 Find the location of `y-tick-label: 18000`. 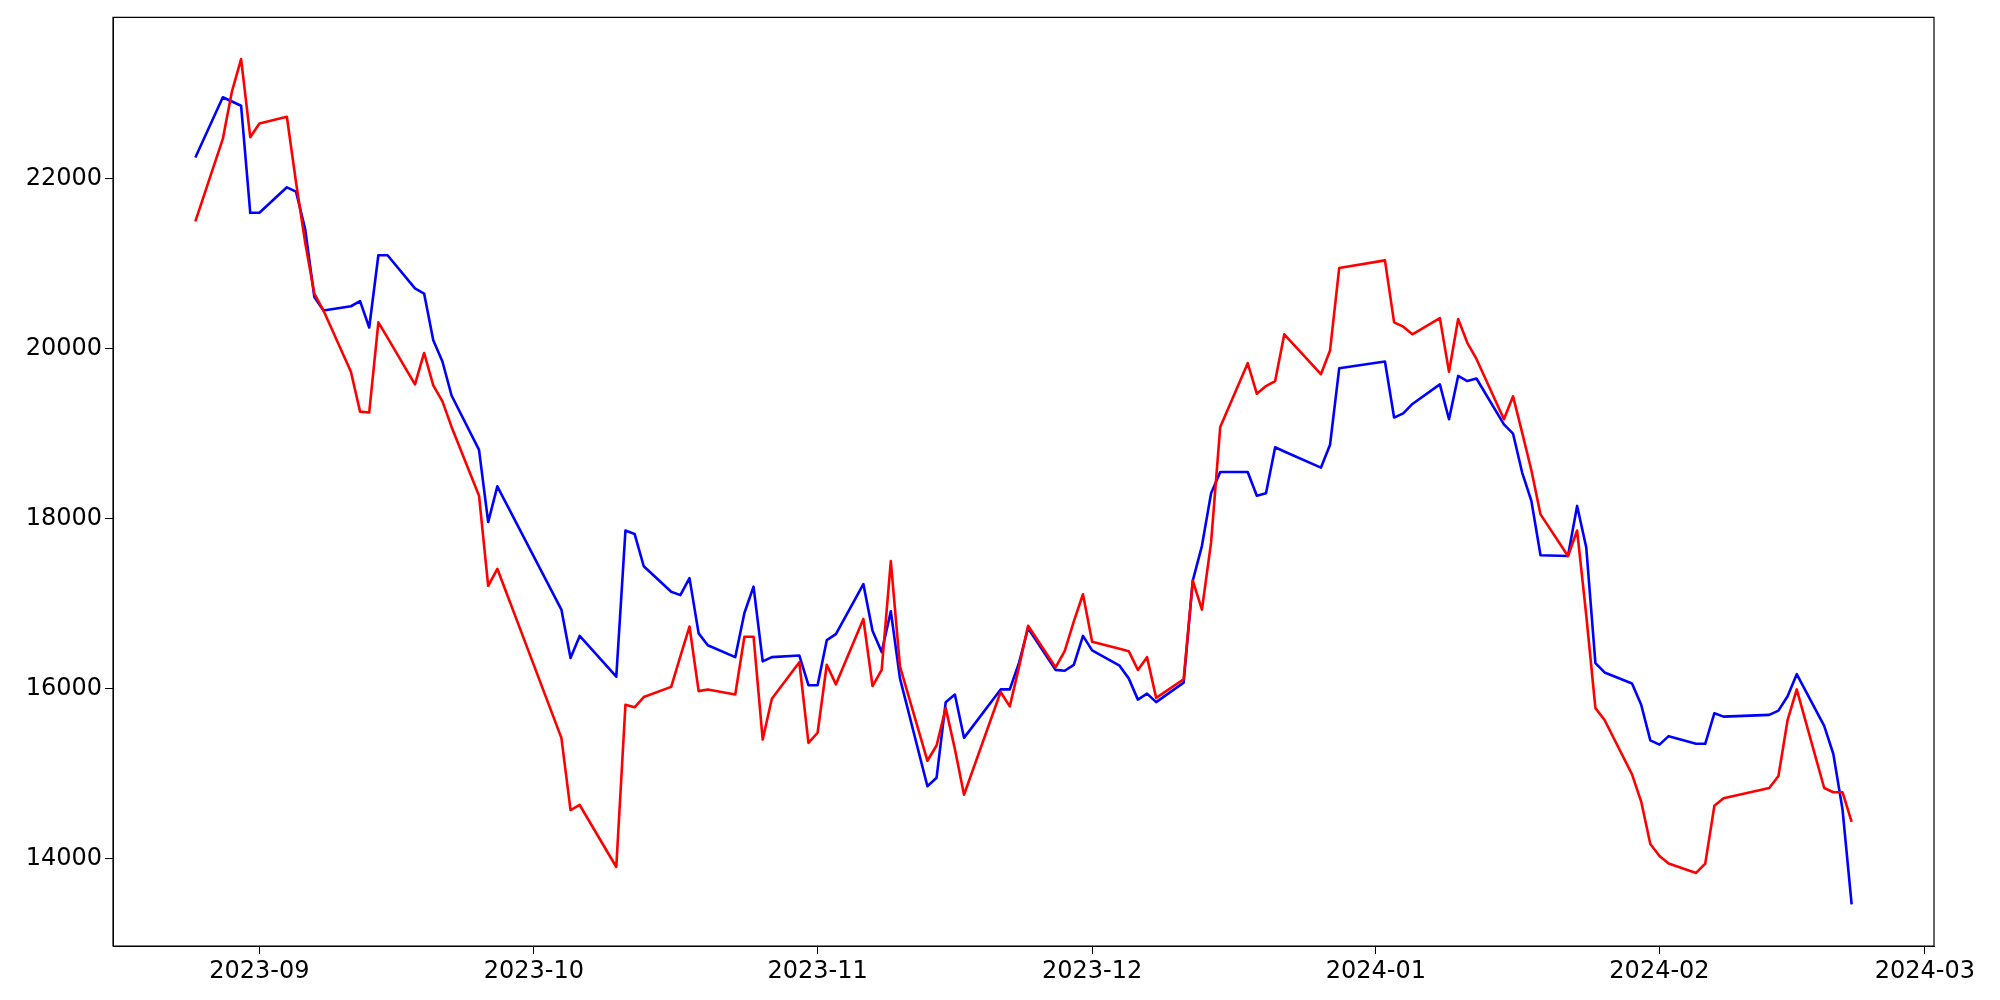

y-tick-label: 18000 is located at coordinates (63, 516).